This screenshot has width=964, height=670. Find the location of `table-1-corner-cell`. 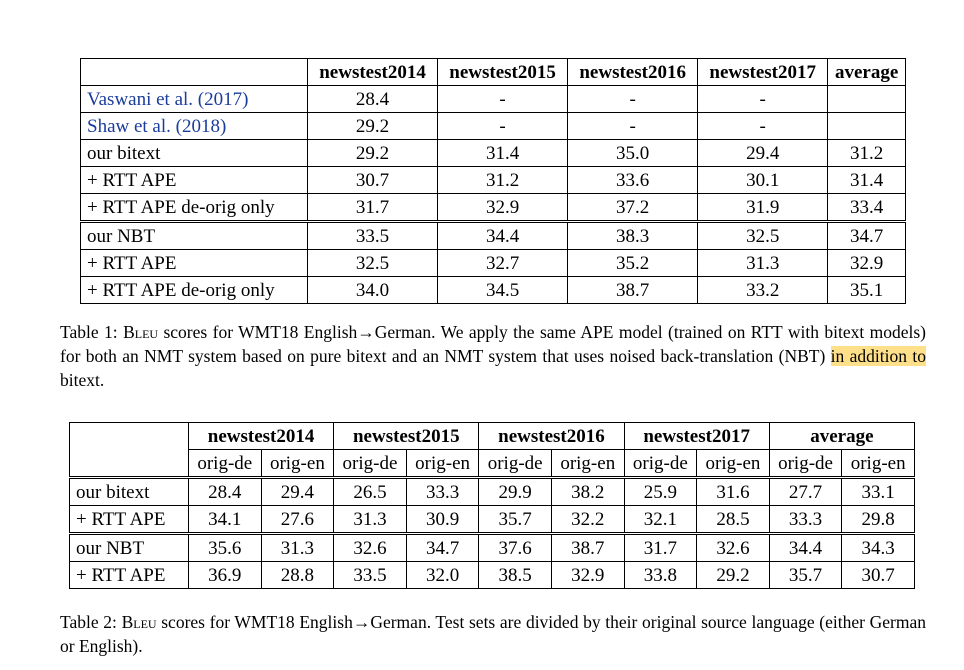

table-1-corner-cell is located at coordinates (194, 72).